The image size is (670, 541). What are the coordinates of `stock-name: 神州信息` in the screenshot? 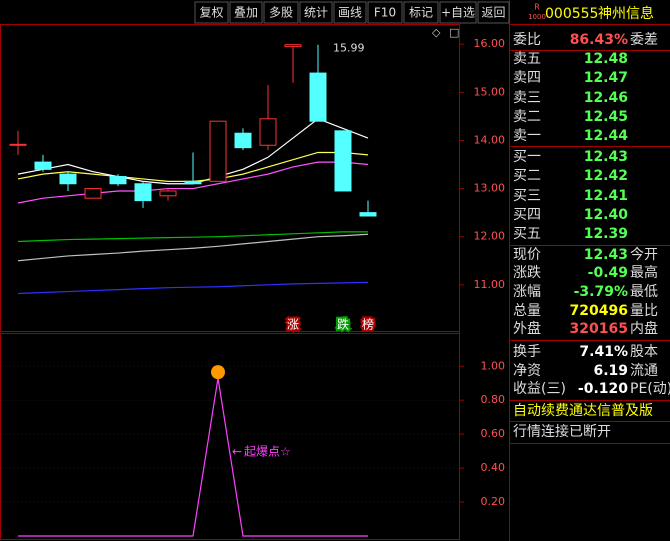 It's located at (626, 13).